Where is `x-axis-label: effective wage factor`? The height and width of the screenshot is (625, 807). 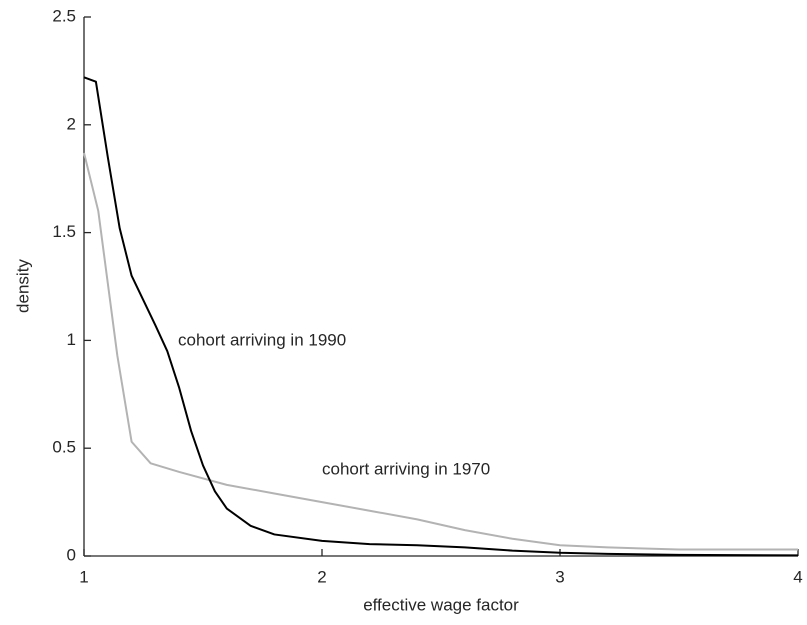
x-axis-label: effective wage factor is located at coordinates (441, 604).